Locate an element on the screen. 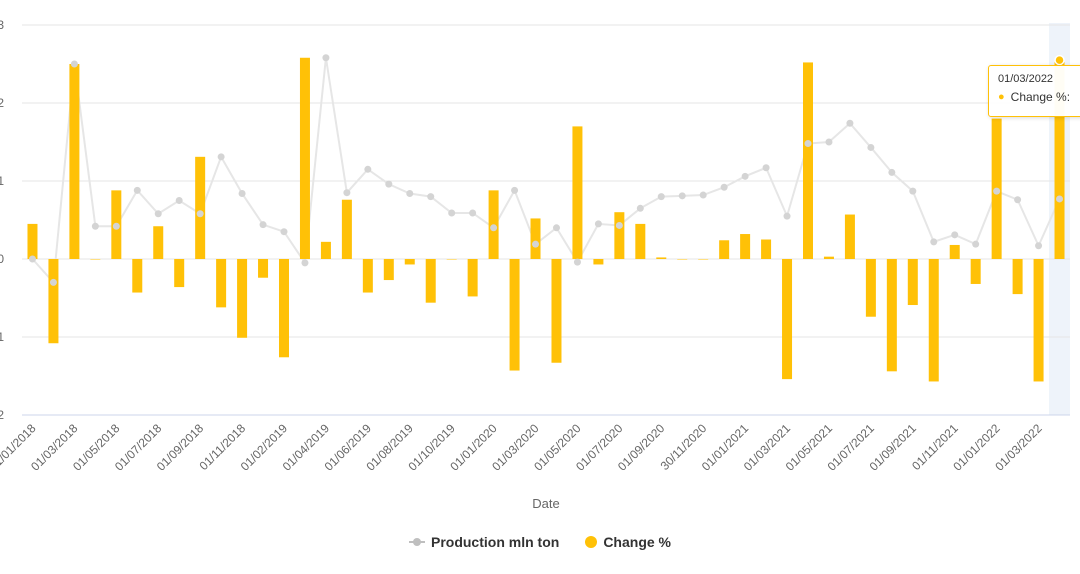  y-tick-label: -1 is located at coordinates (2, 337).